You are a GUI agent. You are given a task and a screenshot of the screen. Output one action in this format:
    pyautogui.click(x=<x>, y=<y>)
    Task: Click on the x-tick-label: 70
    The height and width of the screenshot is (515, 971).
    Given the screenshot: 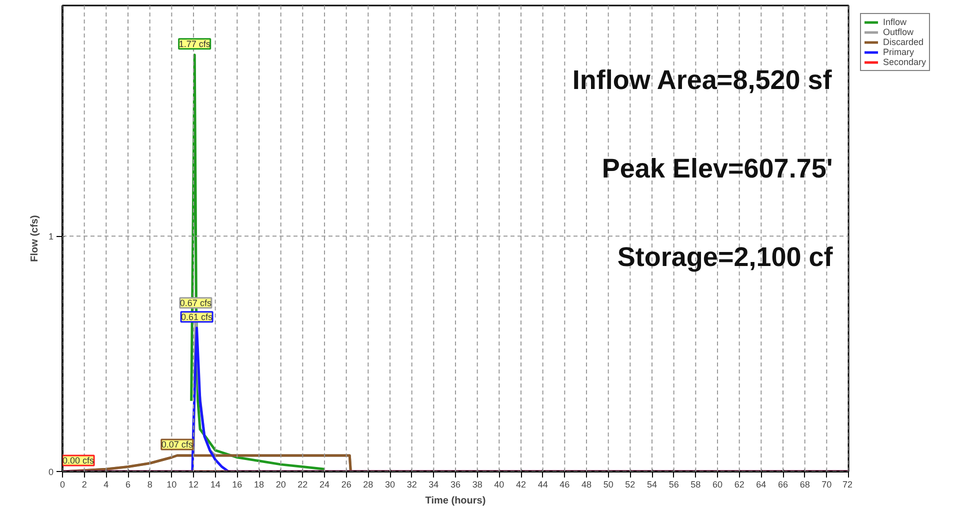 What is the action you would take?
    pyautogui.click(x=827, y=485)
    